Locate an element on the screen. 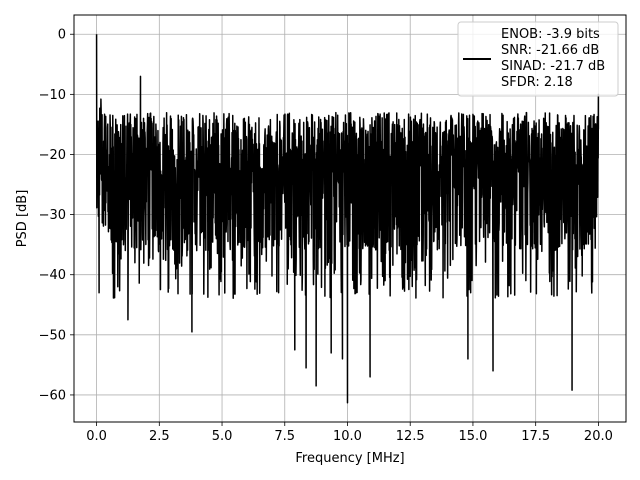  x-tick-label: 10.0 is located at coordinates (347, 436).